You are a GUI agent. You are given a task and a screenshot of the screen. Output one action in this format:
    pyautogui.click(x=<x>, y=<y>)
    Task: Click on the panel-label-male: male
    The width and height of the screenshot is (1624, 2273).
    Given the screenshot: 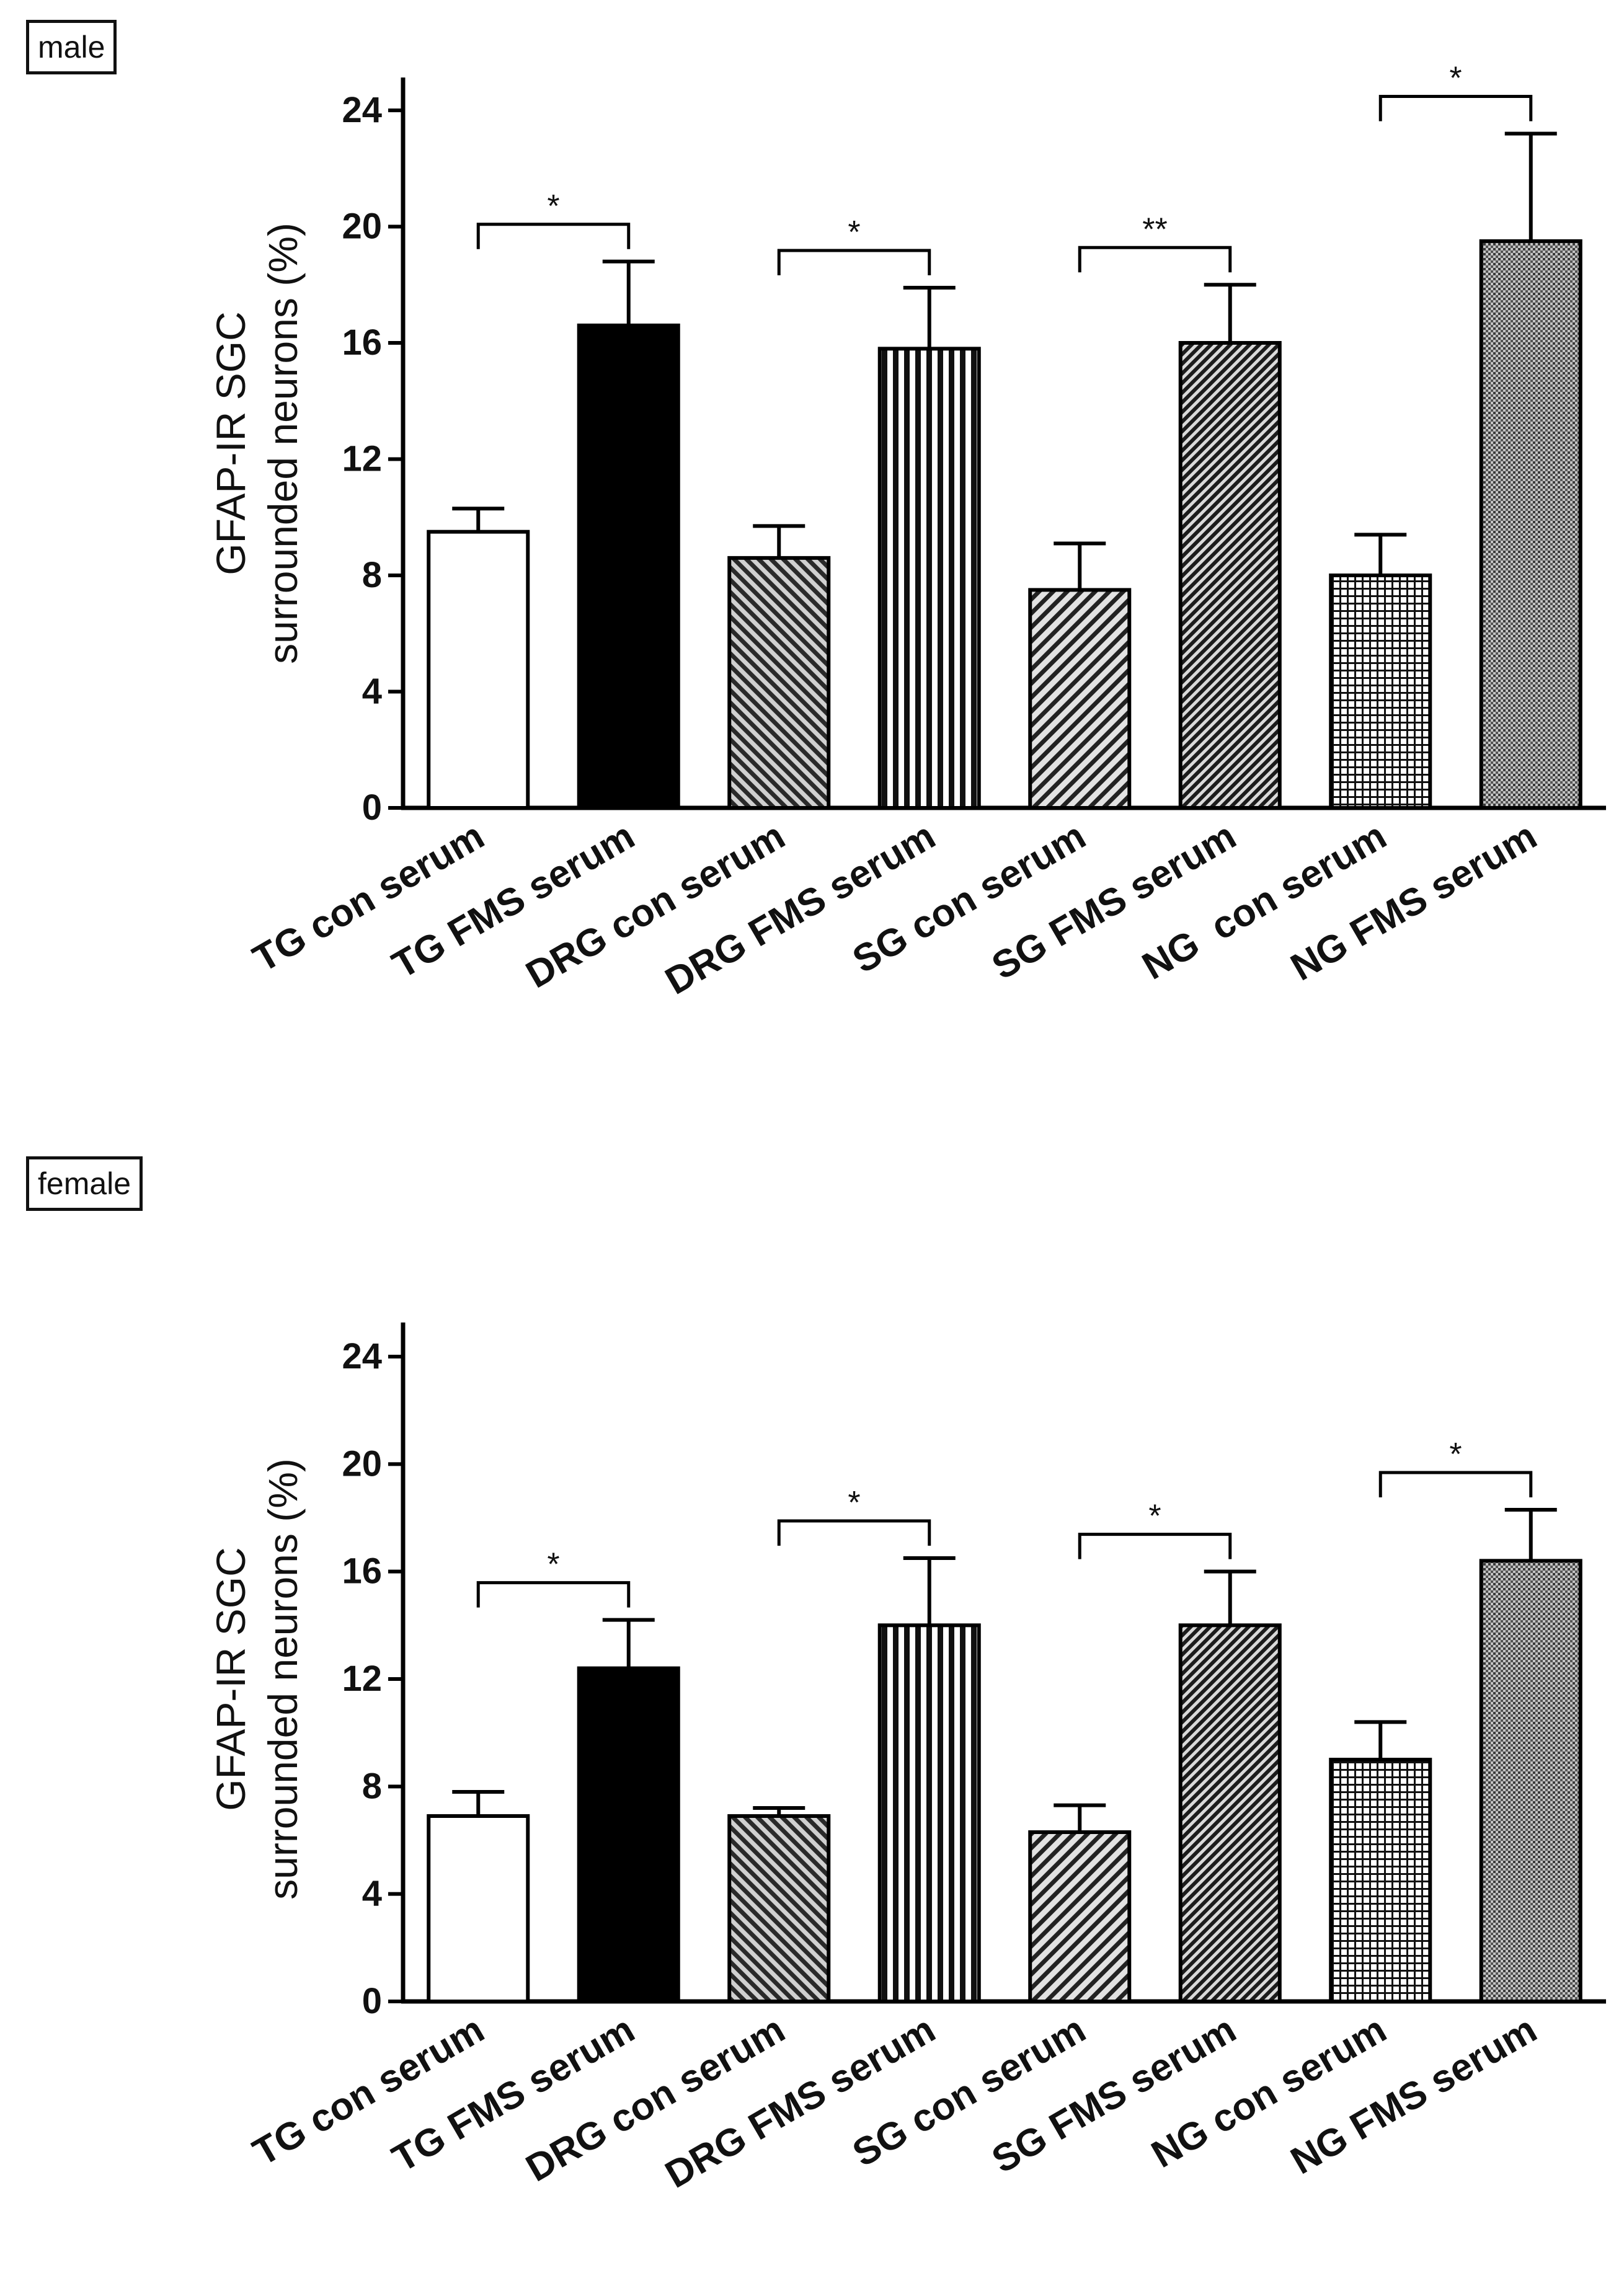 What is the action you would take?
    pyautogui.click(x=71, y=47)
    